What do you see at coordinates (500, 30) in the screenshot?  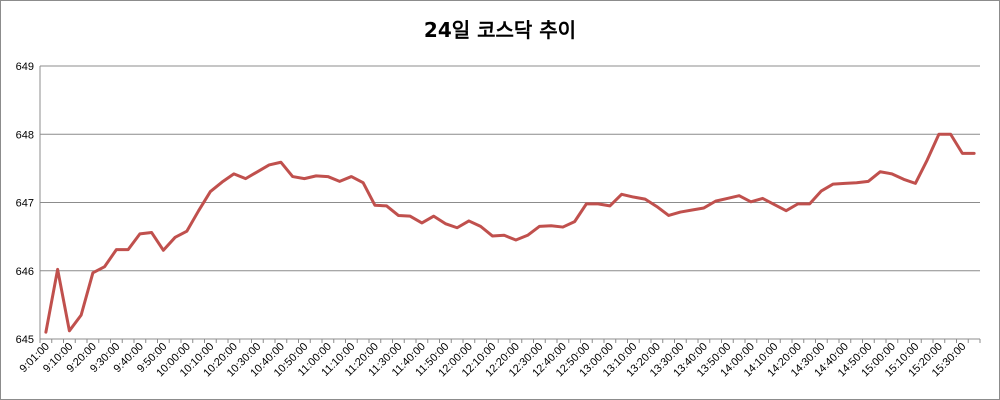 I see `chart-title: 24일 코스닥 추이` at bounding box center [500, 30].